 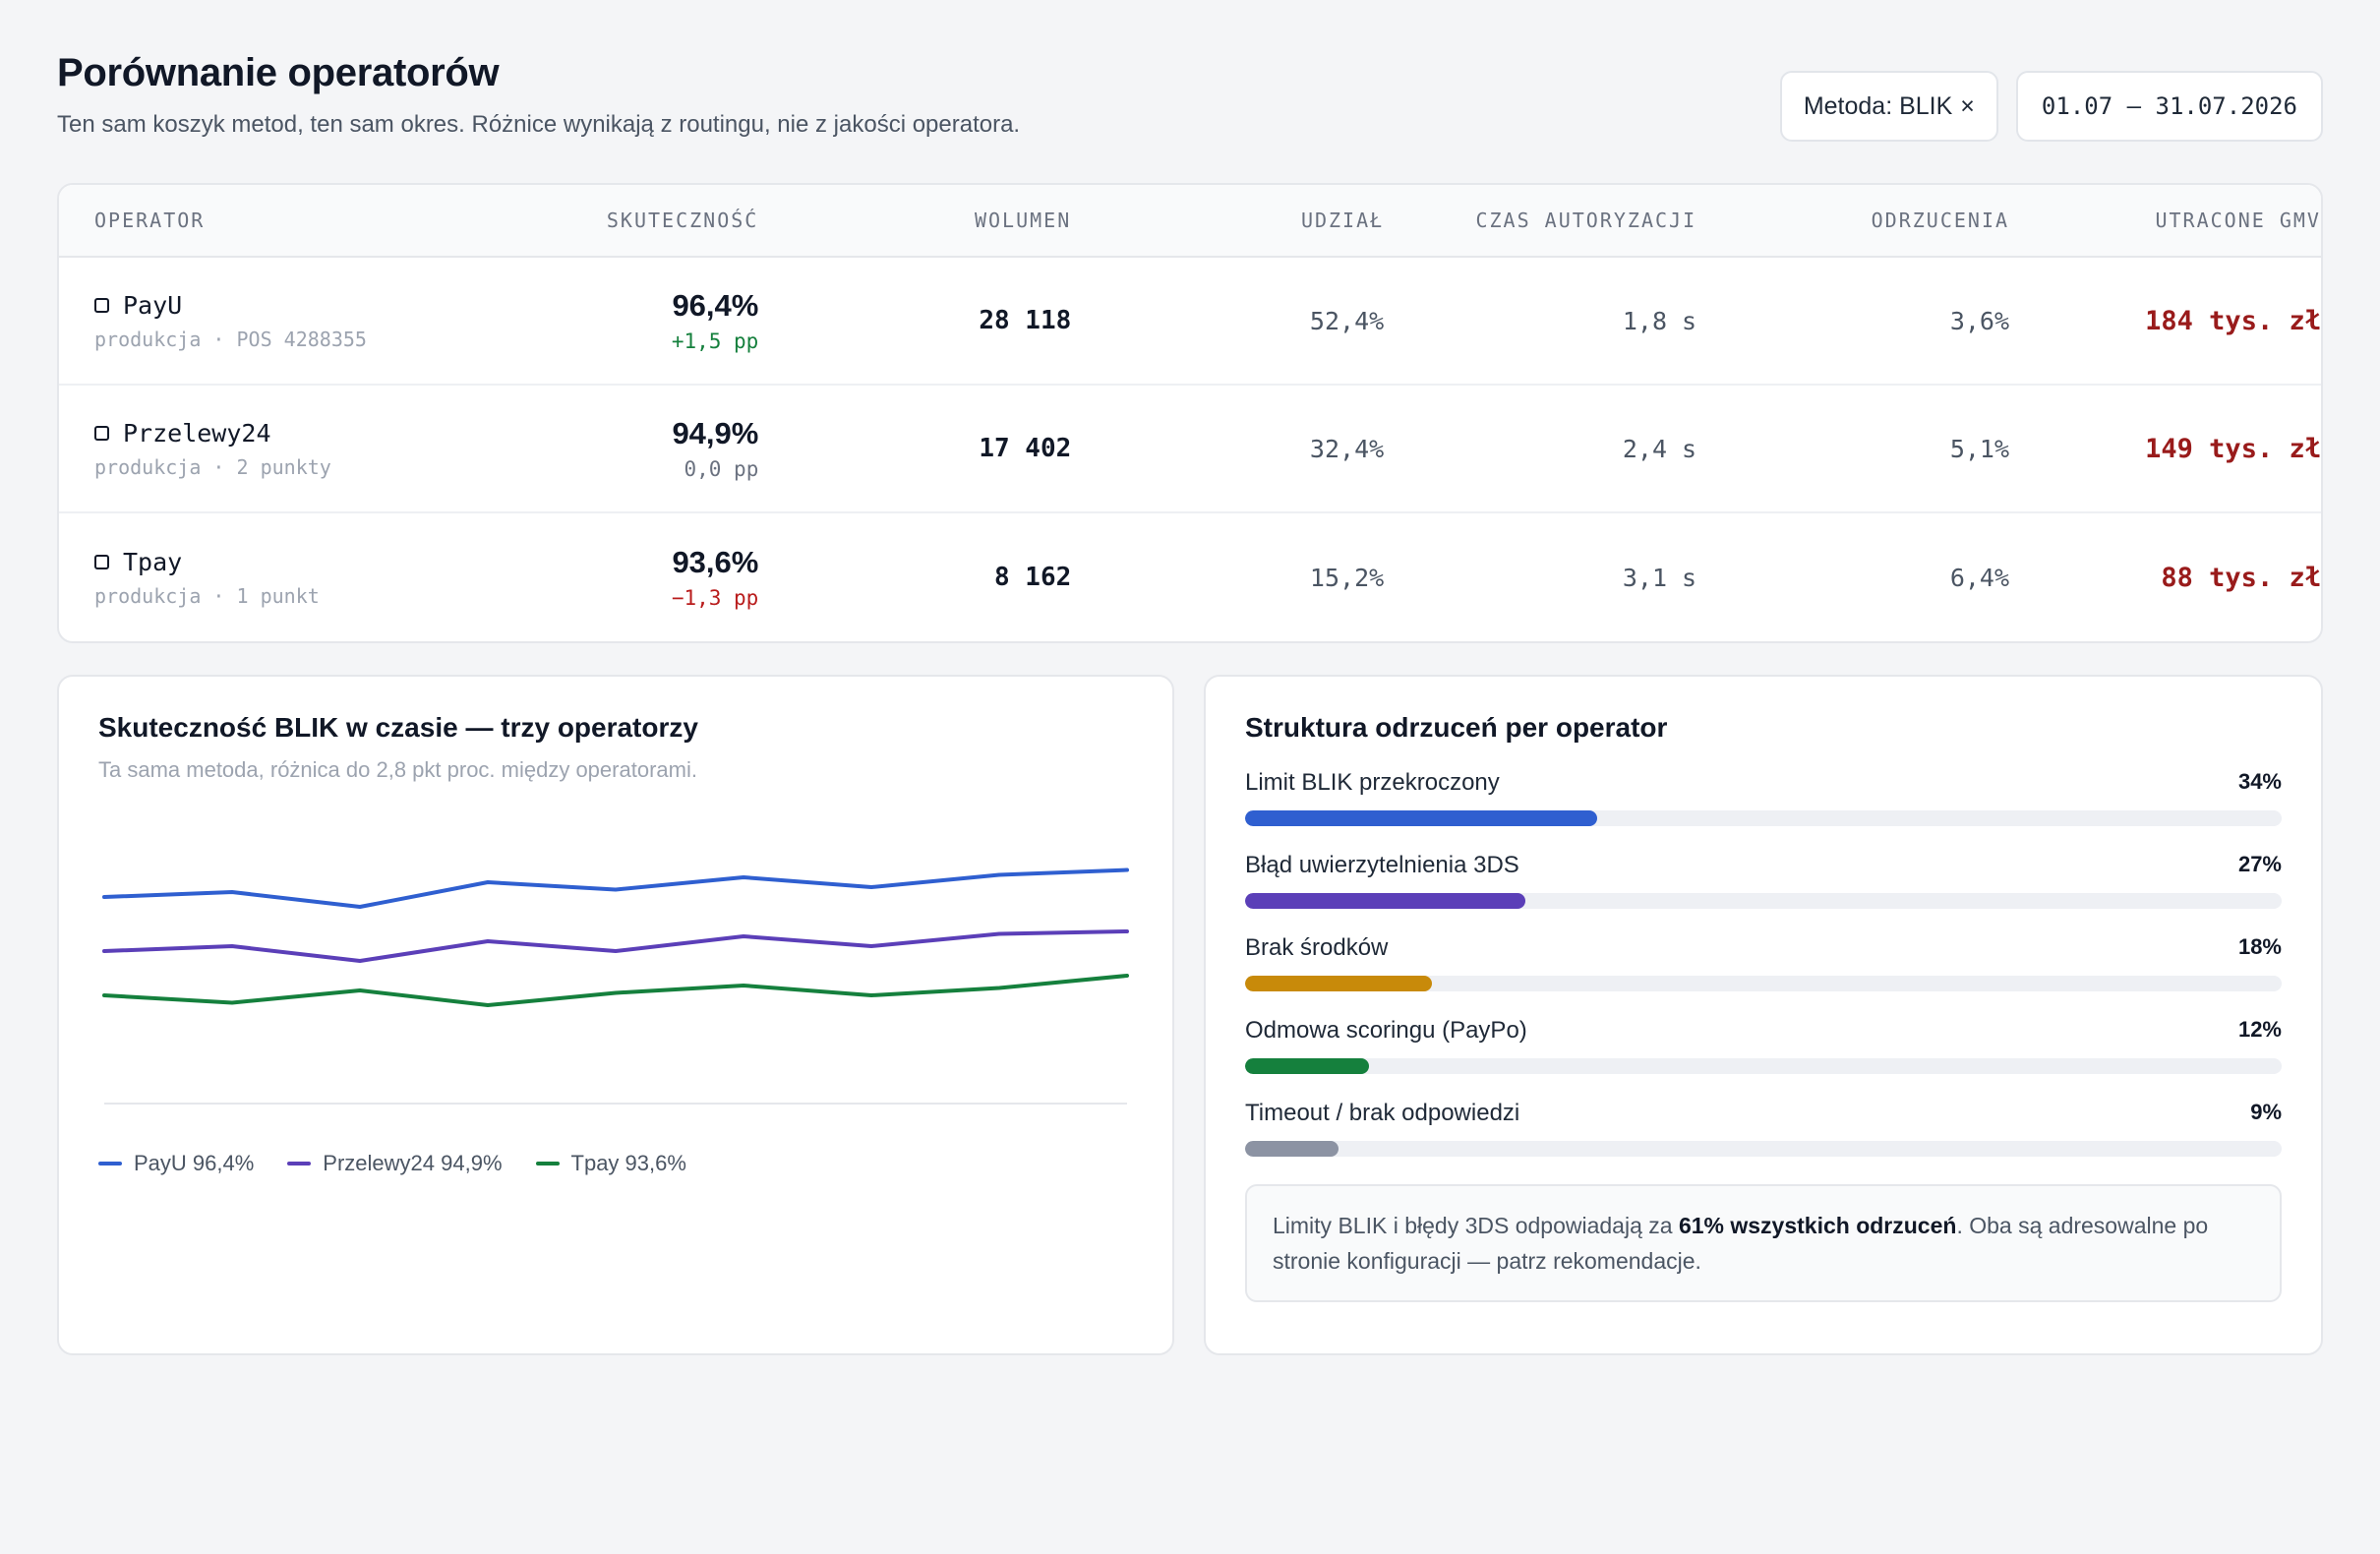 I want to click on reason-percent: 34%, so click(x=2259, y=781).